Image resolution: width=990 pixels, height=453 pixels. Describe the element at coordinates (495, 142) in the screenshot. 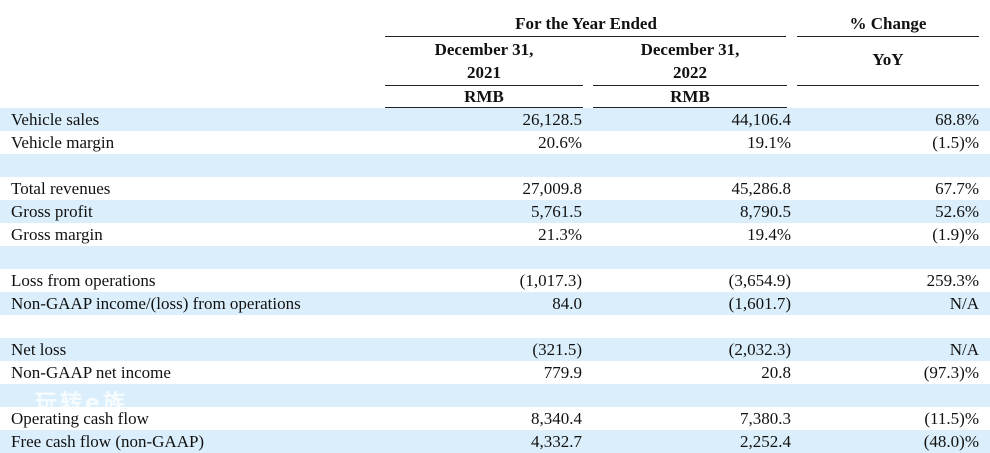

I see `table-row: Vehicle margin 20.6% 19.1% (1.5)%` at that location.